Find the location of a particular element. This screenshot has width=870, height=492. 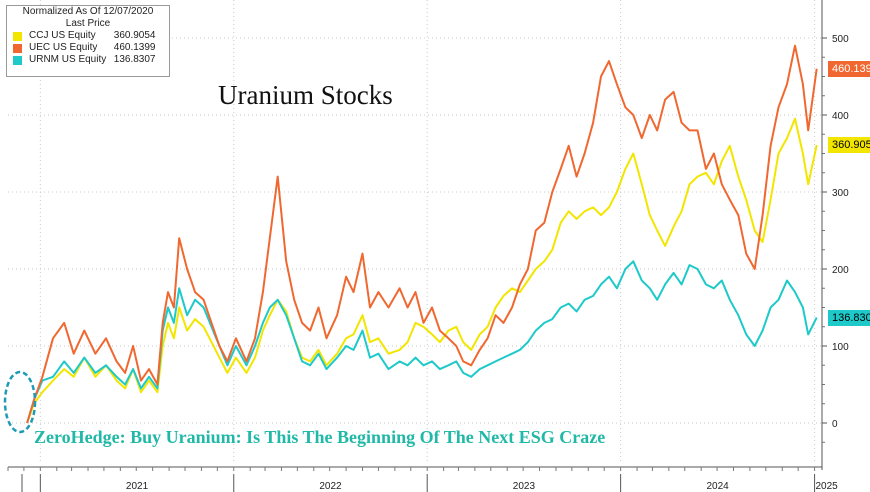

legend-item-ccj: CCJ US Equity 360.9054 is located at coordinates (88, 36).